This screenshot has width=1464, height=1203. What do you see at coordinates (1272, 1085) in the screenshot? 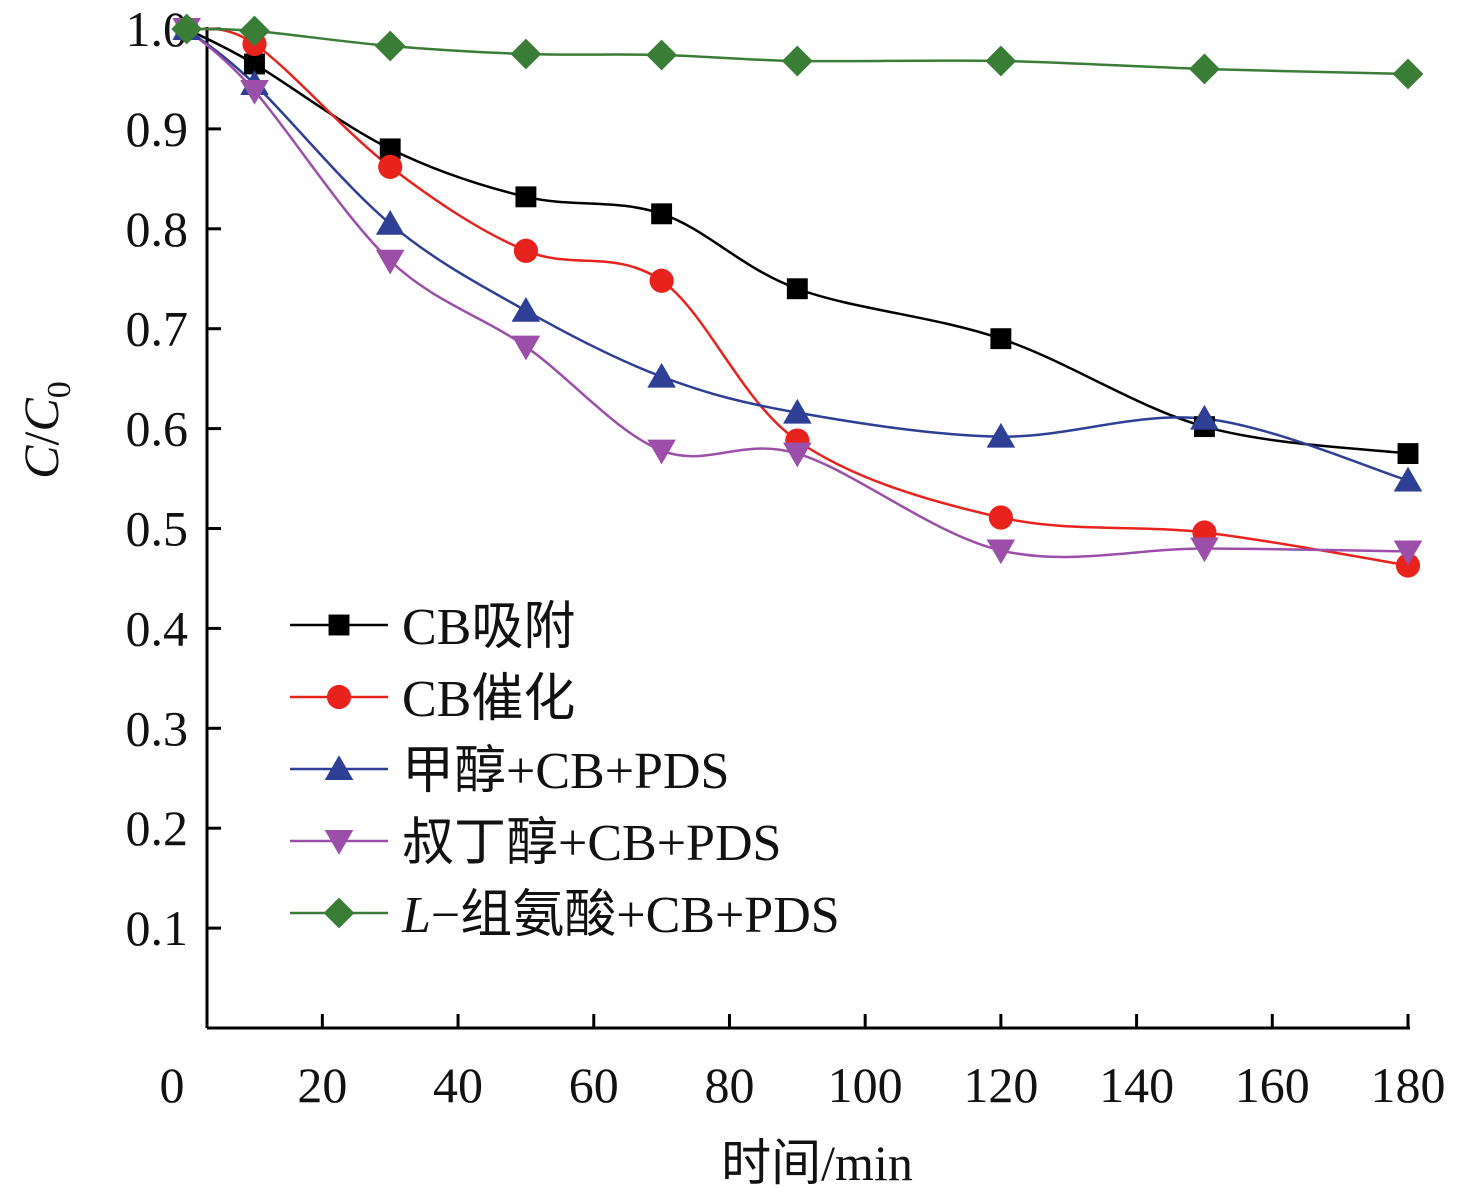
I see `x-tick-label: 160` at bounding box center [1272, 1085].